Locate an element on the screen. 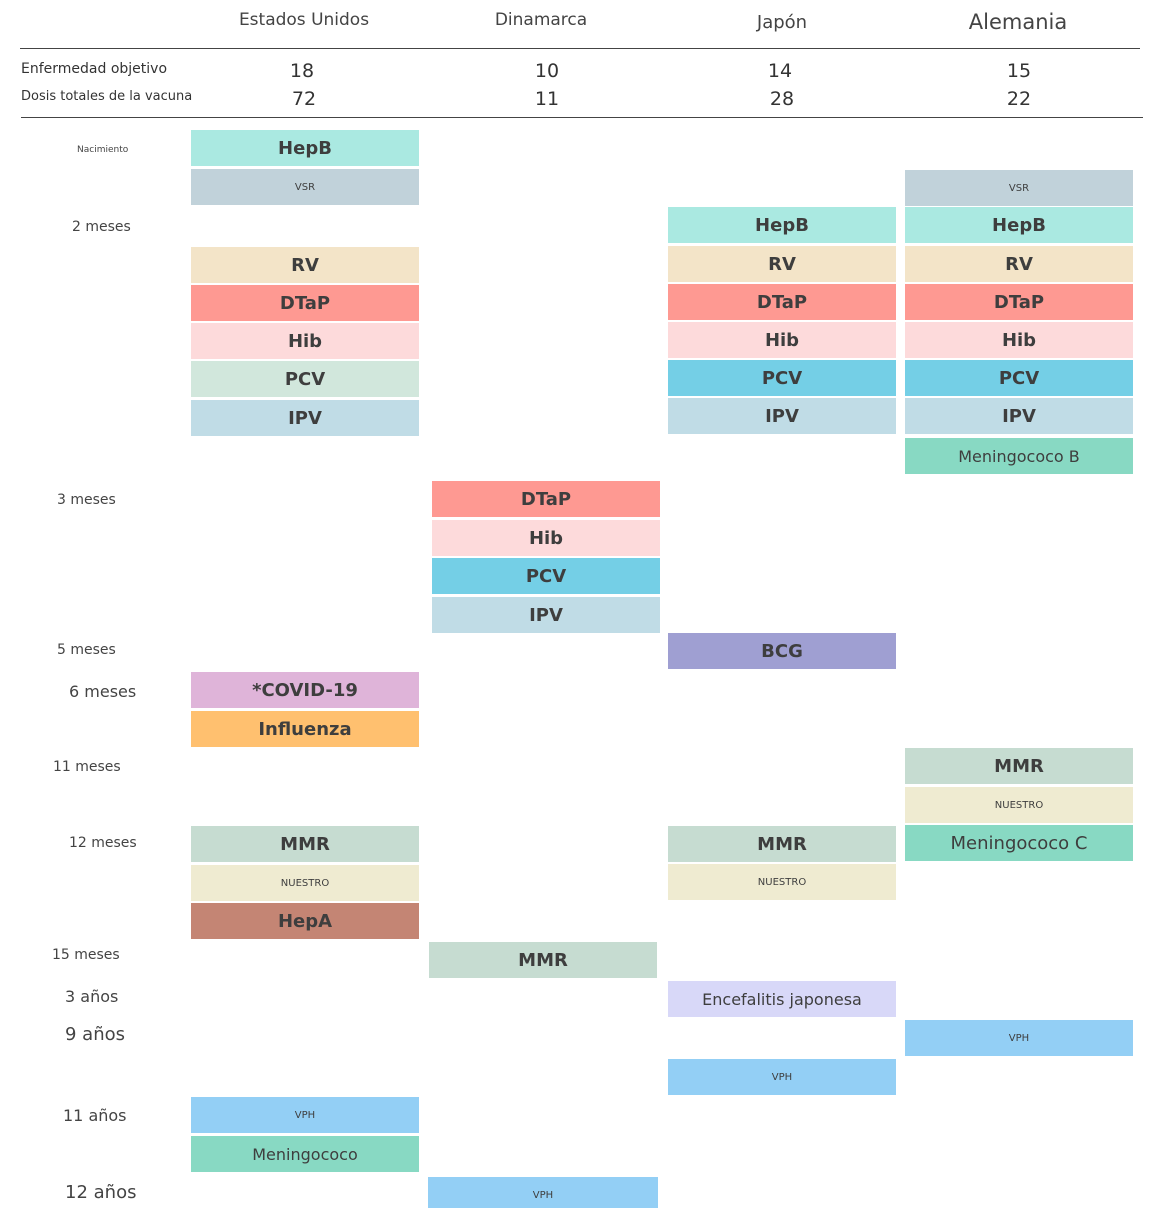  doses-us: 72 is located at coordinates (304, 99).